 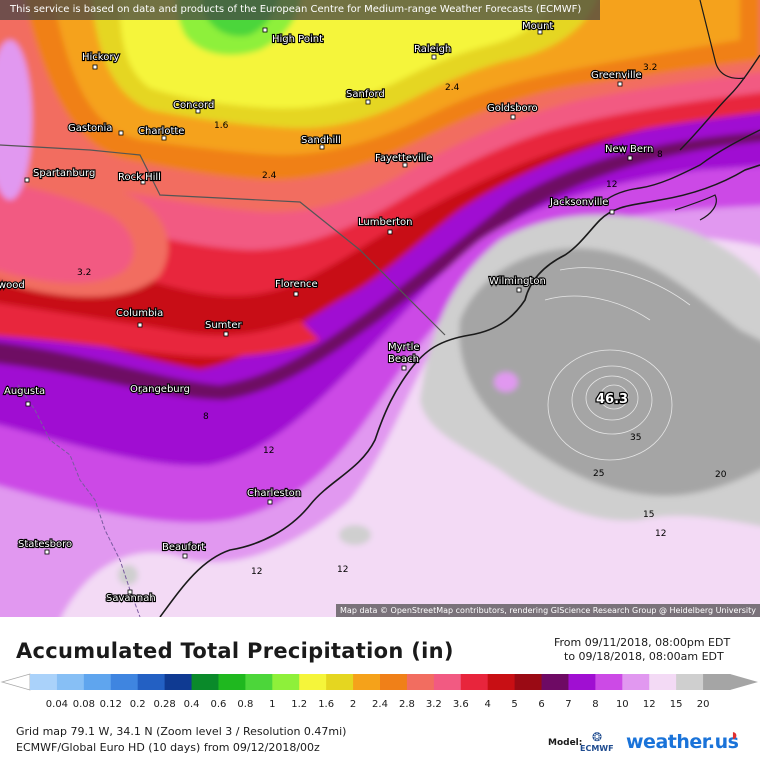 I want to click on city-label-high-point: High Point, so click(x=297, y=39).